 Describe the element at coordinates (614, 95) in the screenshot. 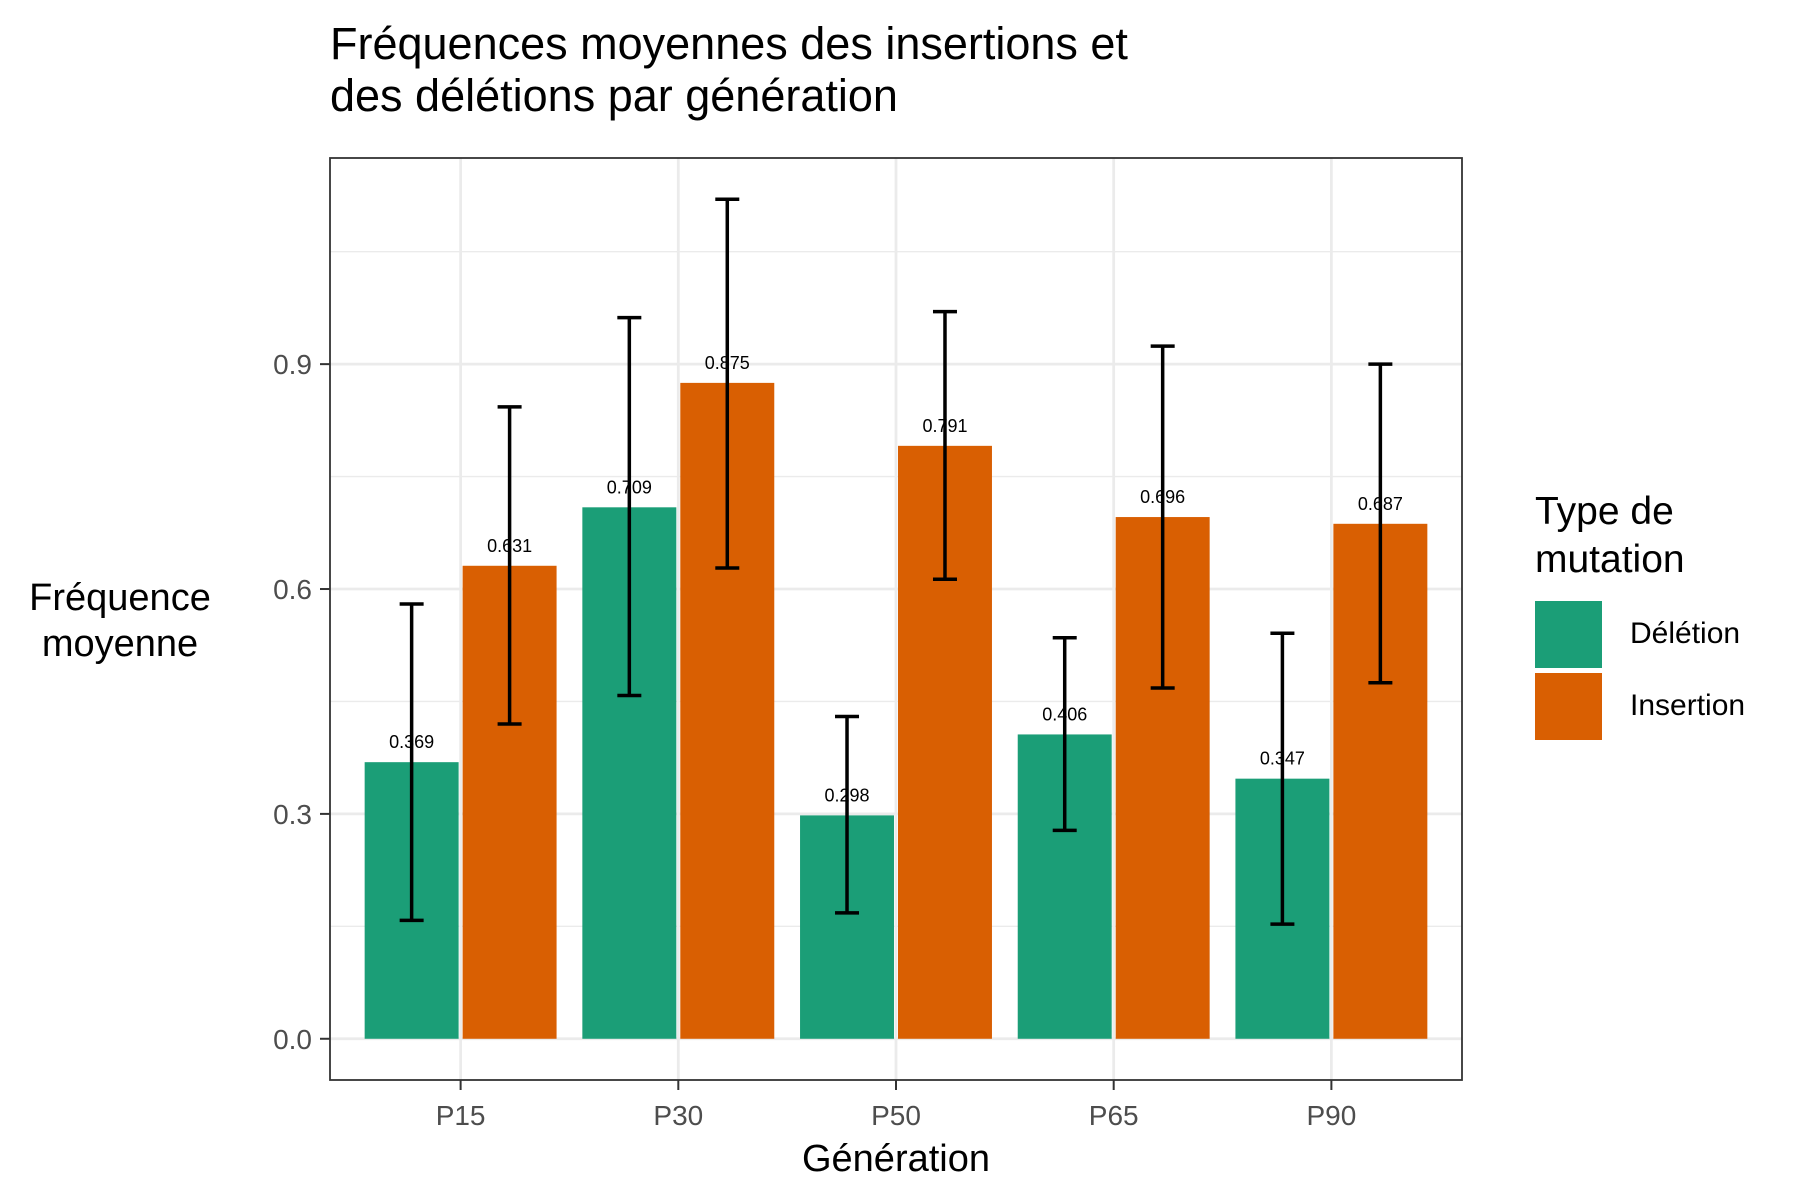

I see `chart-title-line-2: des délétions par génération` at that location.